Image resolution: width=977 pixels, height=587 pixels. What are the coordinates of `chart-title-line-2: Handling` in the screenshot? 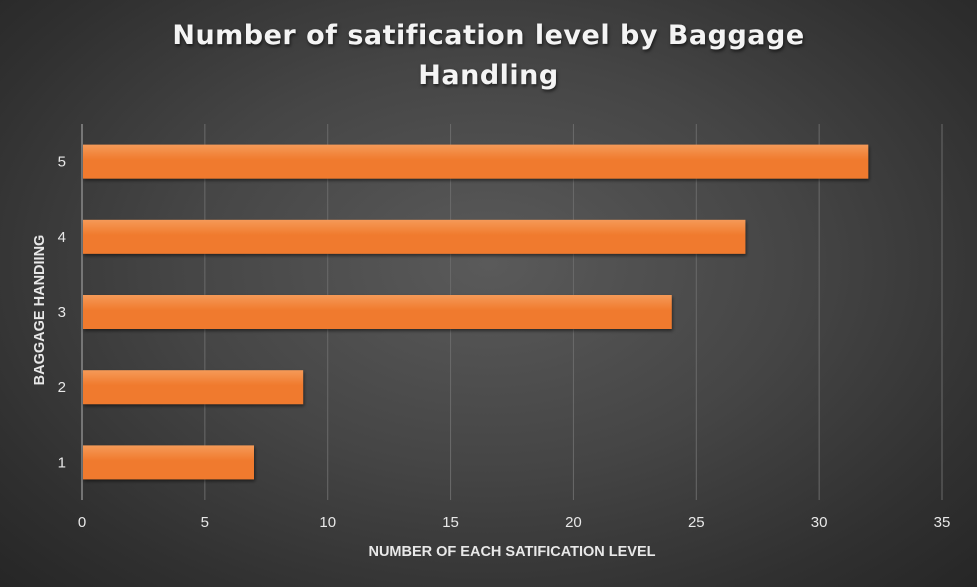 It's located at (488, 75).